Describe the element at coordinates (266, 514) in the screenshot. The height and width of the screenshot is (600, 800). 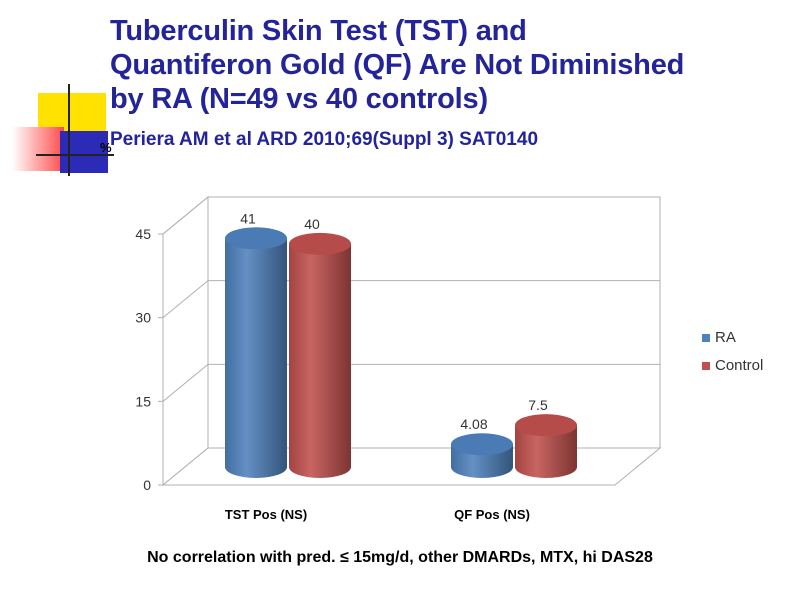
I see `x-category-label: TST Pos (NS)` at that location.